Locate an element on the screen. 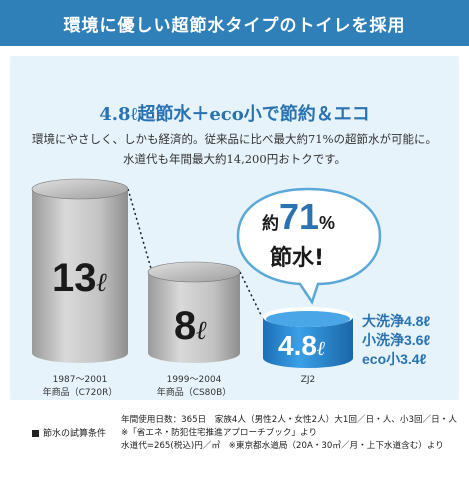 Image resolution: width=469 pixels, height=503 pixels. cylinder-8l-label: 8ℓ is located at coordinates (190, 326).